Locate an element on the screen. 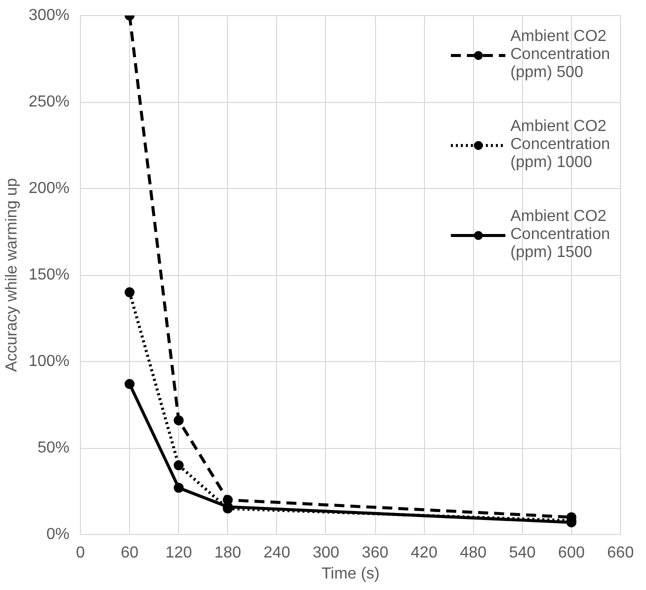 The width and height of the screenshot is (646, 590). y-tick-label: 200% is located at coordinates (49, 188).